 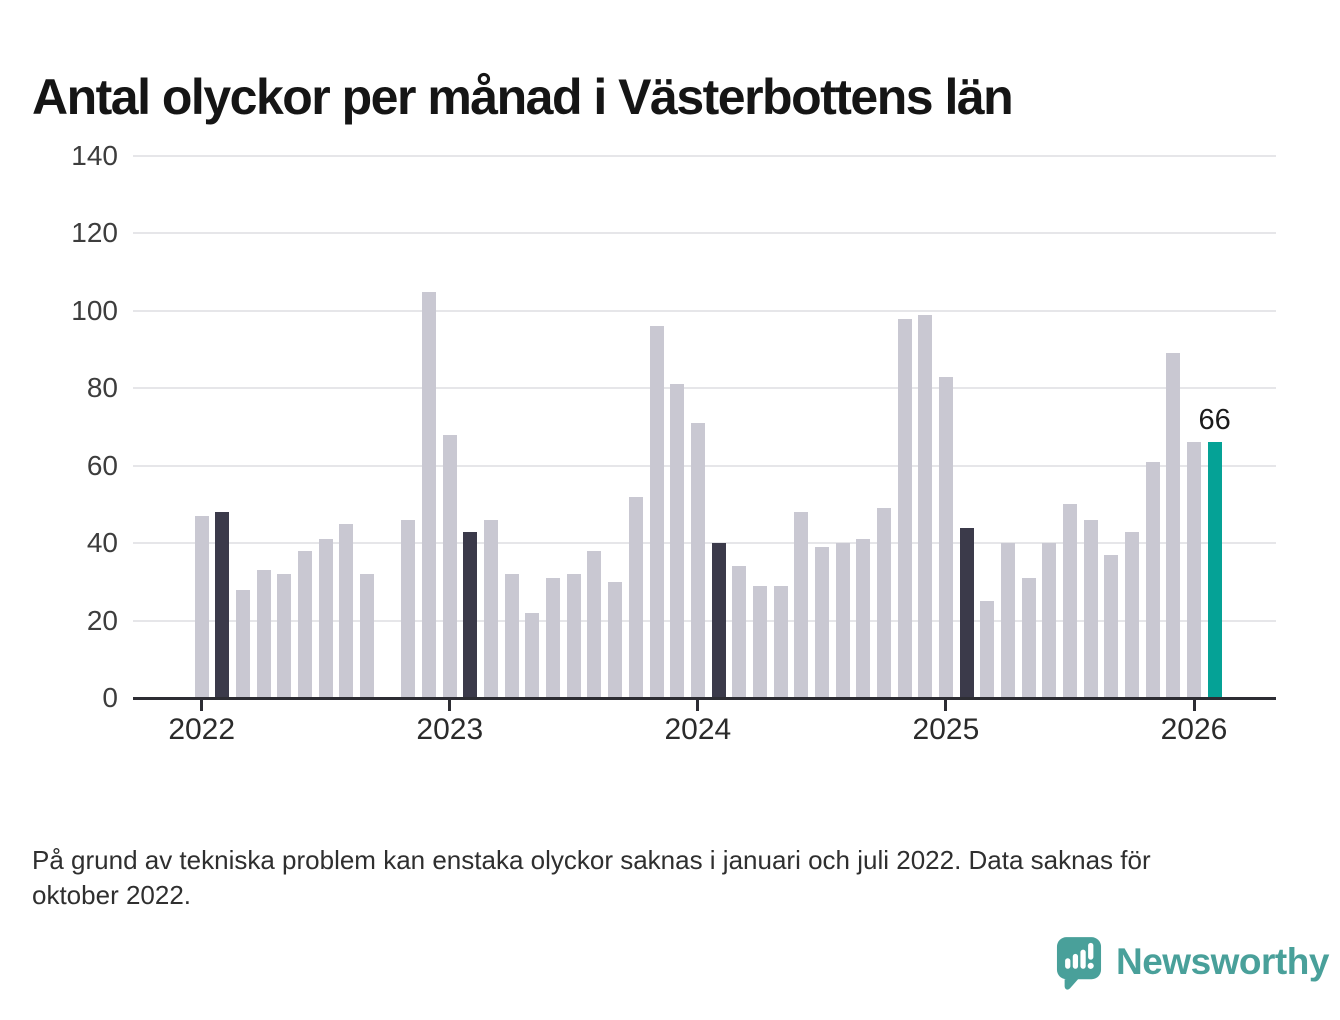 What do you see at coordinates (94, 233) in the screenshot?
I see `y-axis-label-120: 120` at bounding box center [94, 233].